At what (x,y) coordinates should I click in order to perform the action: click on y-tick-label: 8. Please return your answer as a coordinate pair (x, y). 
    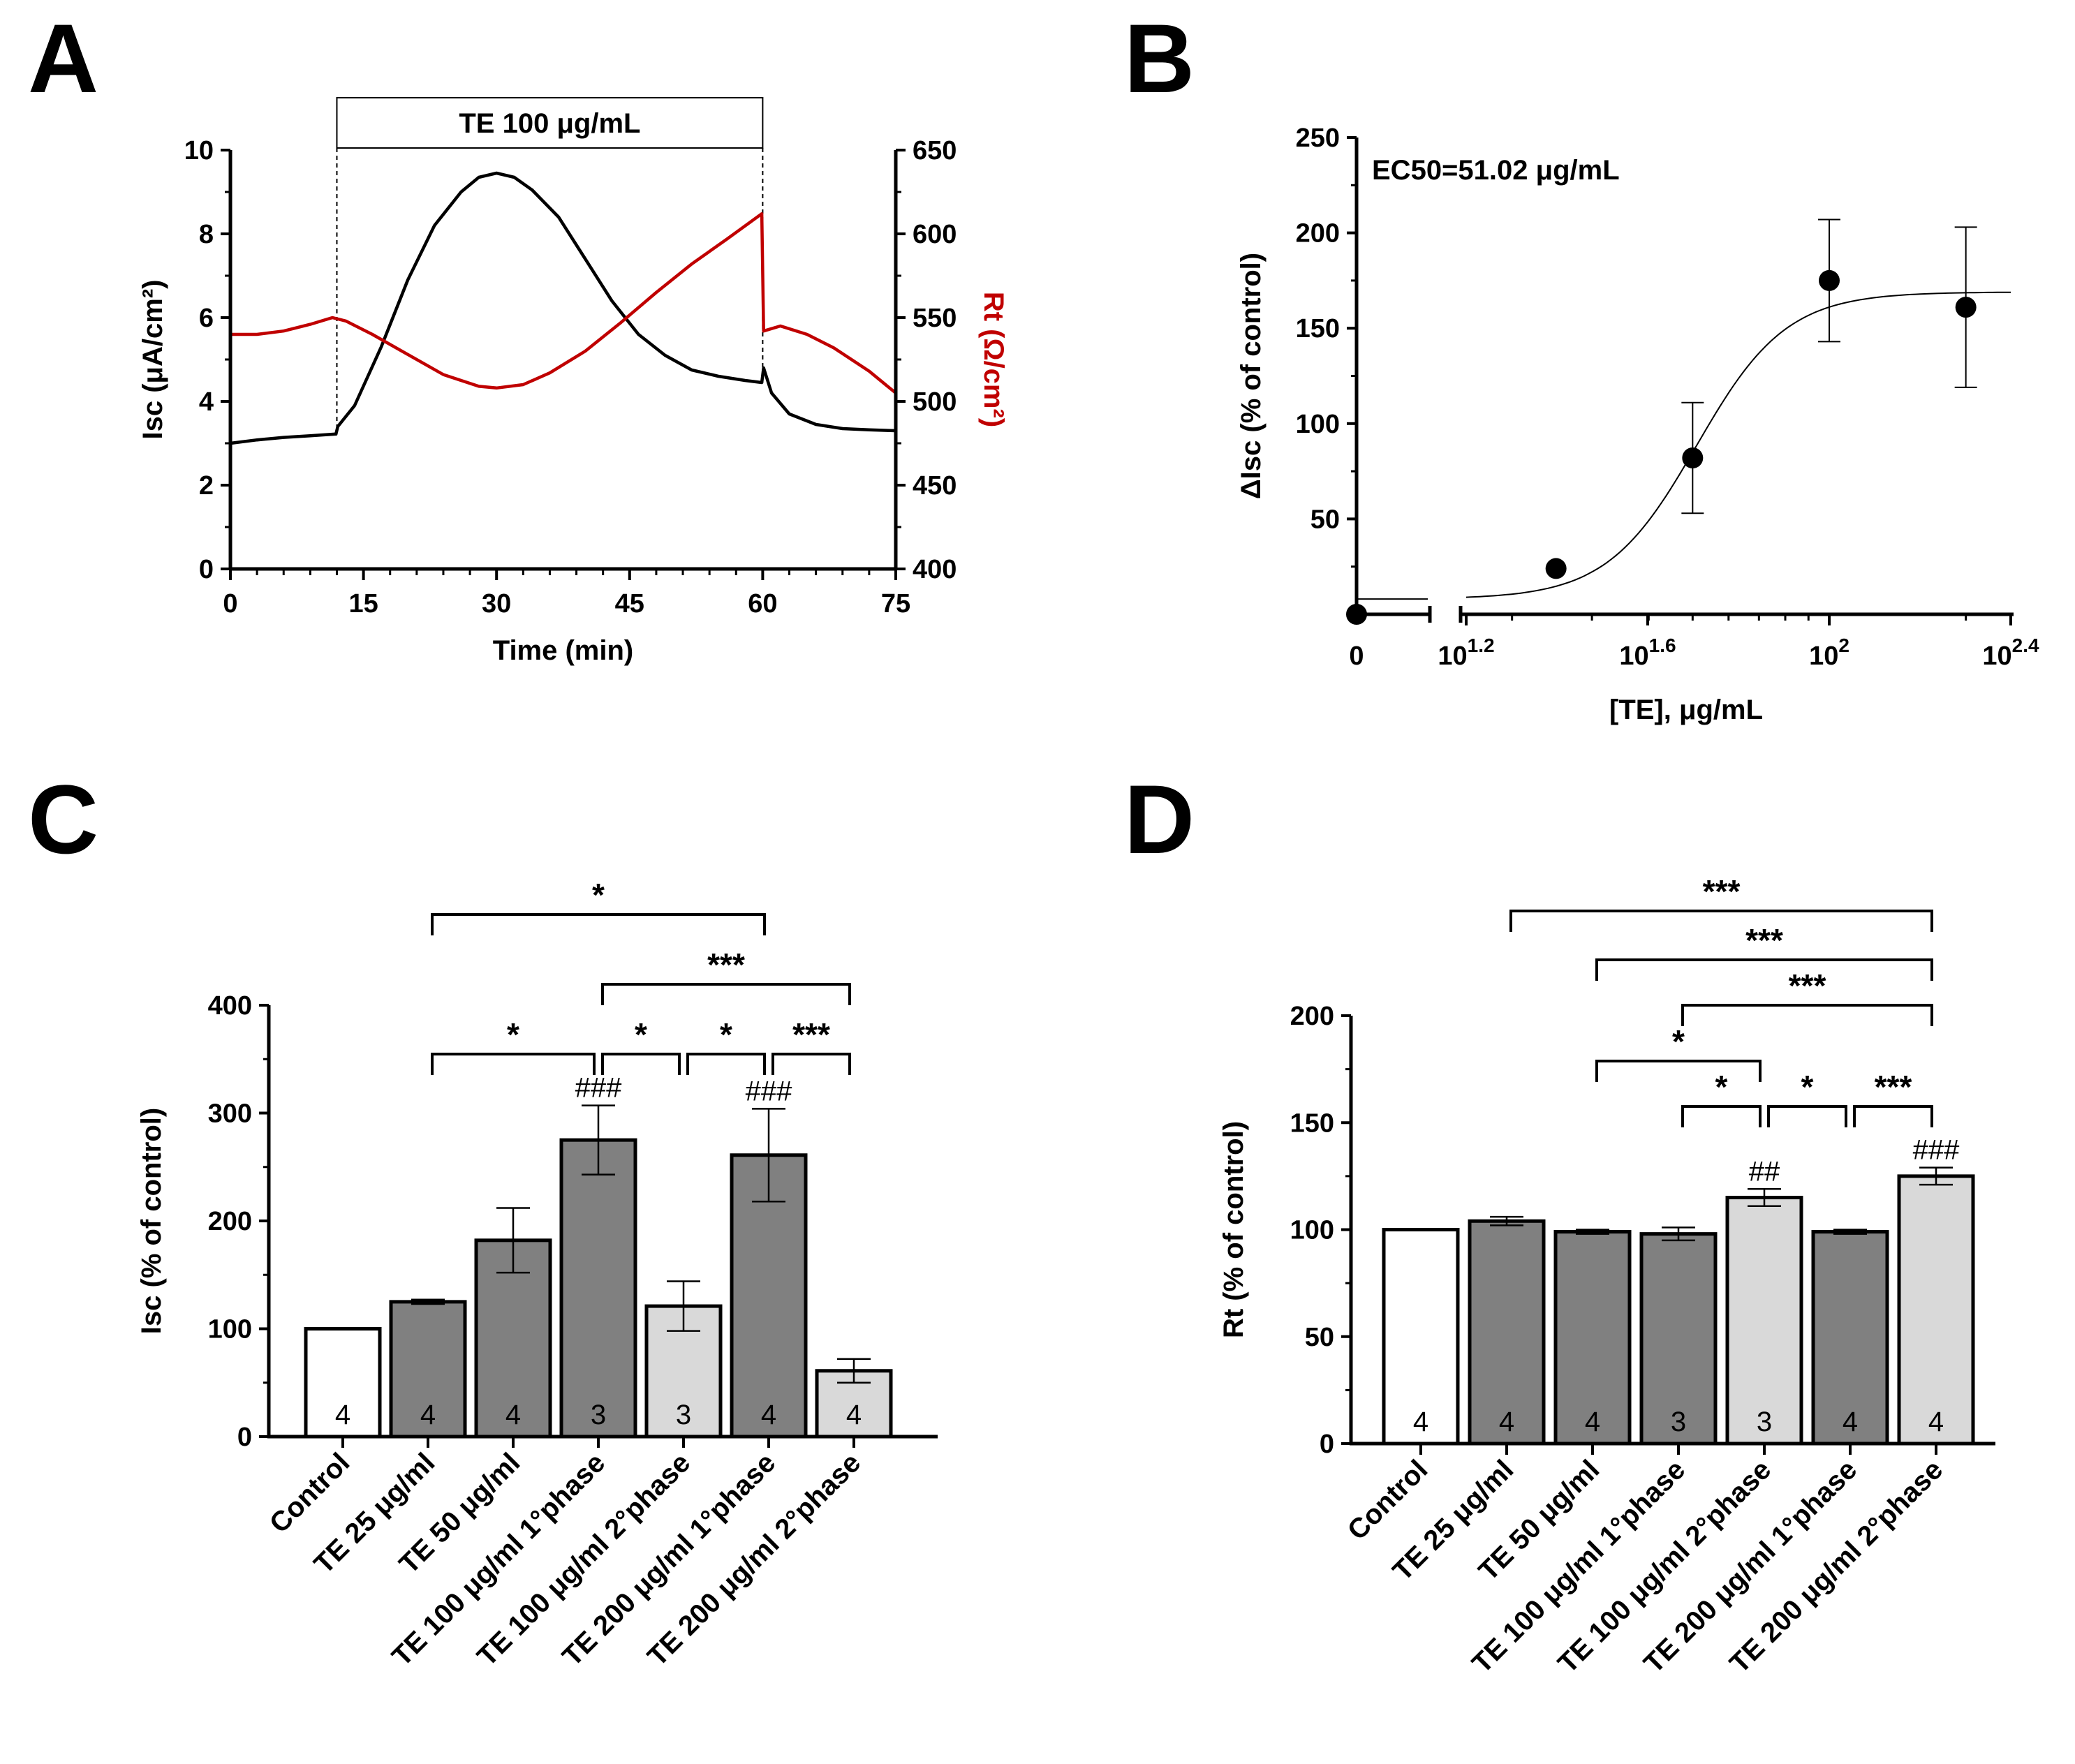
    Looking at the image, I should click on (206, 234).